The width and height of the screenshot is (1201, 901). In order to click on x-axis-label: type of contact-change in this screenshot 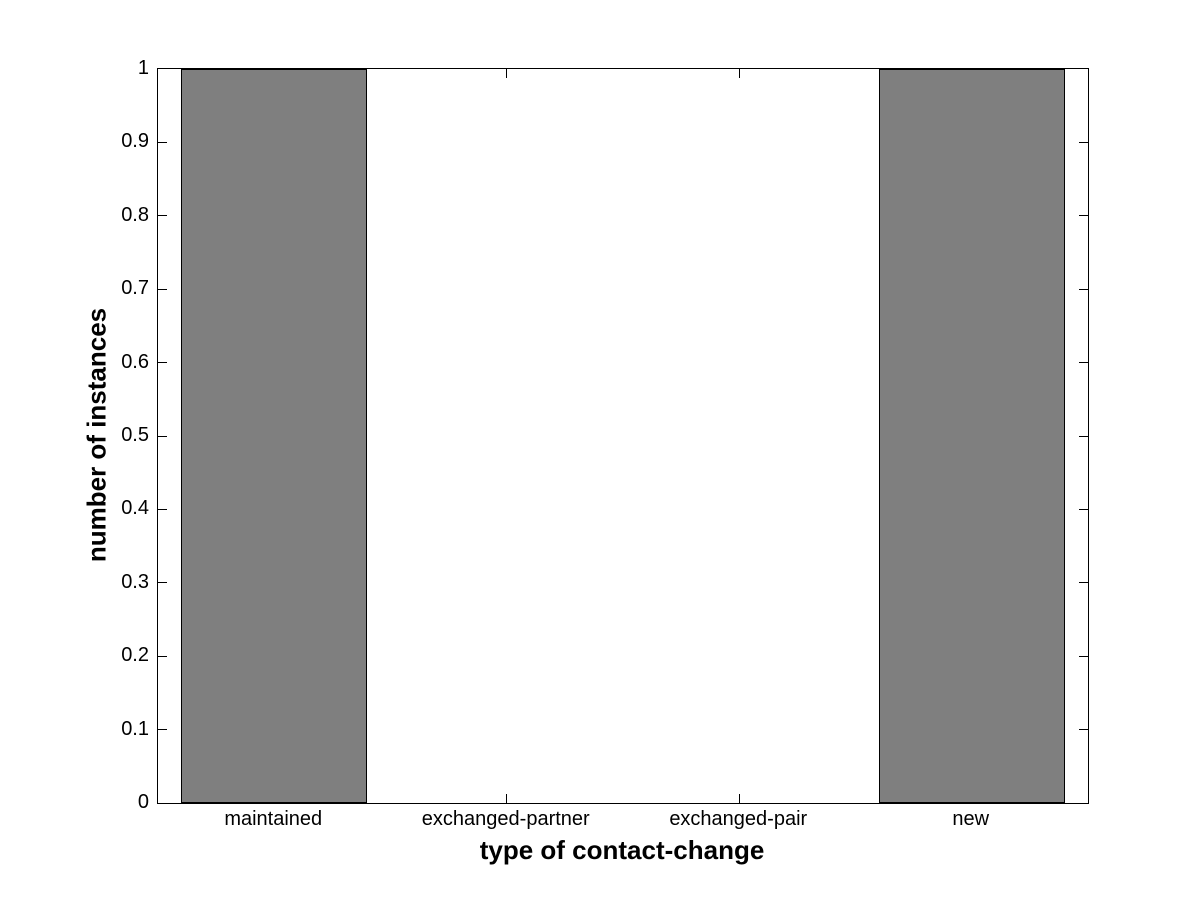, I will do `click(622, 850)`.